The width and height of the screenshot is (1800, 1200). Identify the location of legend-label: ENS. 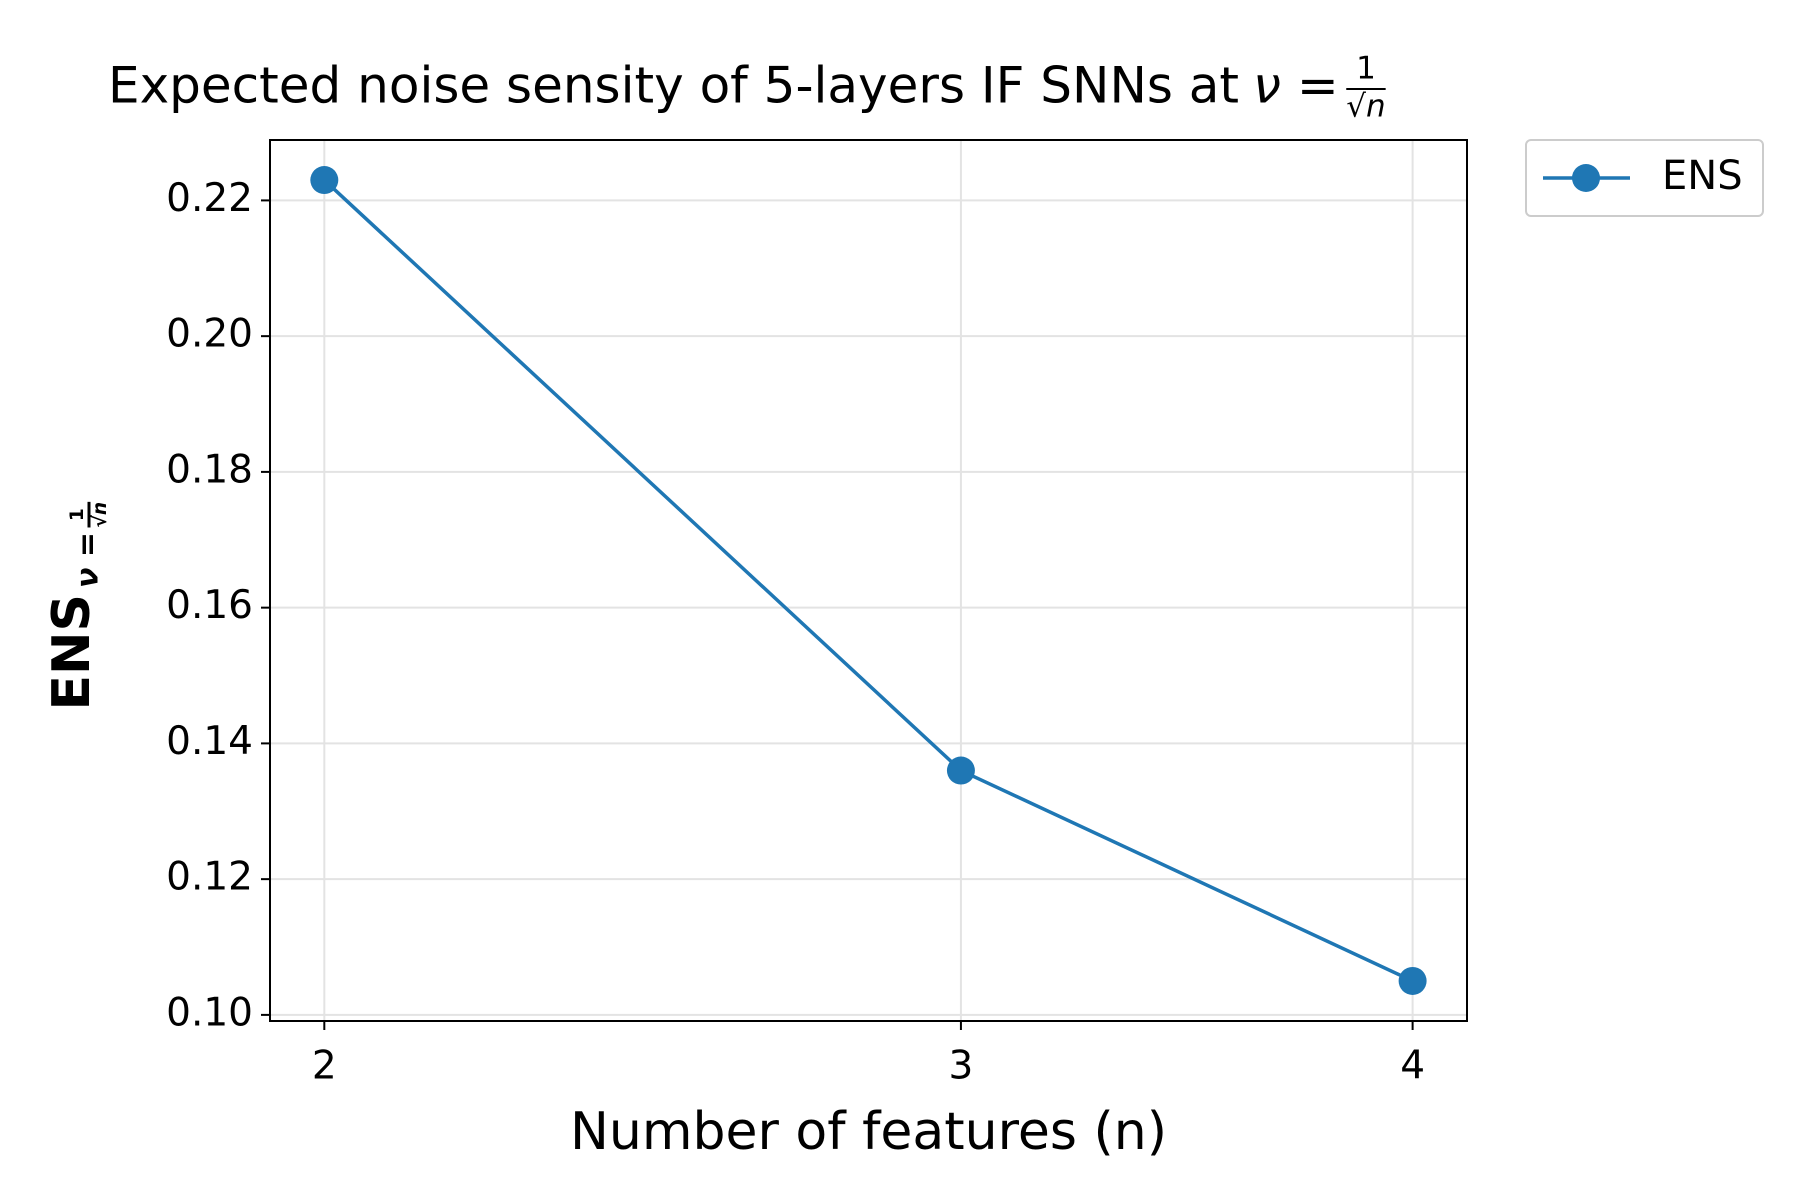
(1702, 176).